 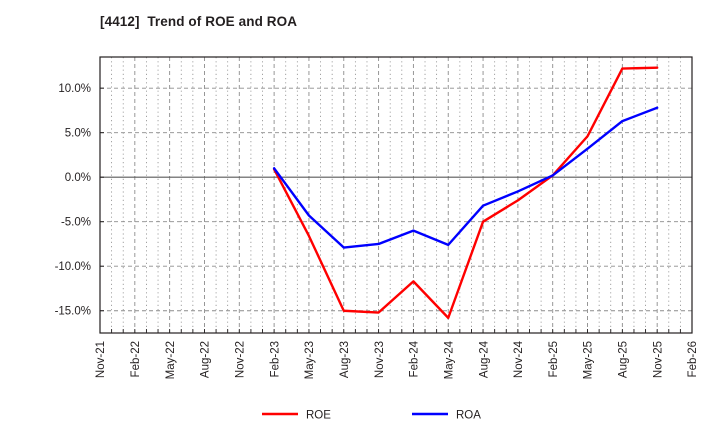 I want to click on y-axis-tick-label: 10.0%, so click(x=74, y=89).